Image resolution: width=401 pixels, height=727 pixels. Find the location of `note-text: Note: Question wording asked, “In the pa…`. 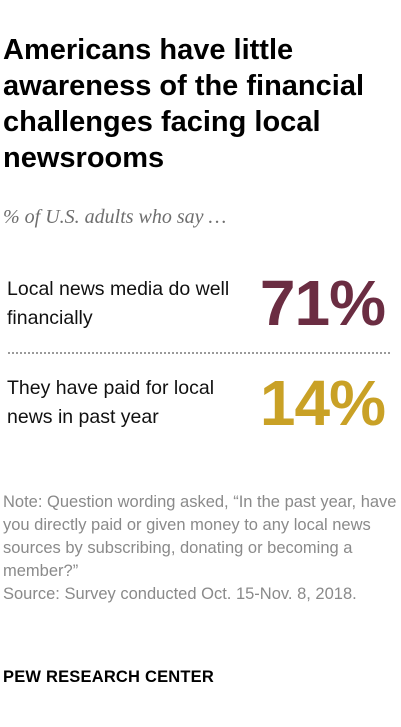

note-text: Note: Question wording asked, “In the pa… is located at coordinates (200, 536).